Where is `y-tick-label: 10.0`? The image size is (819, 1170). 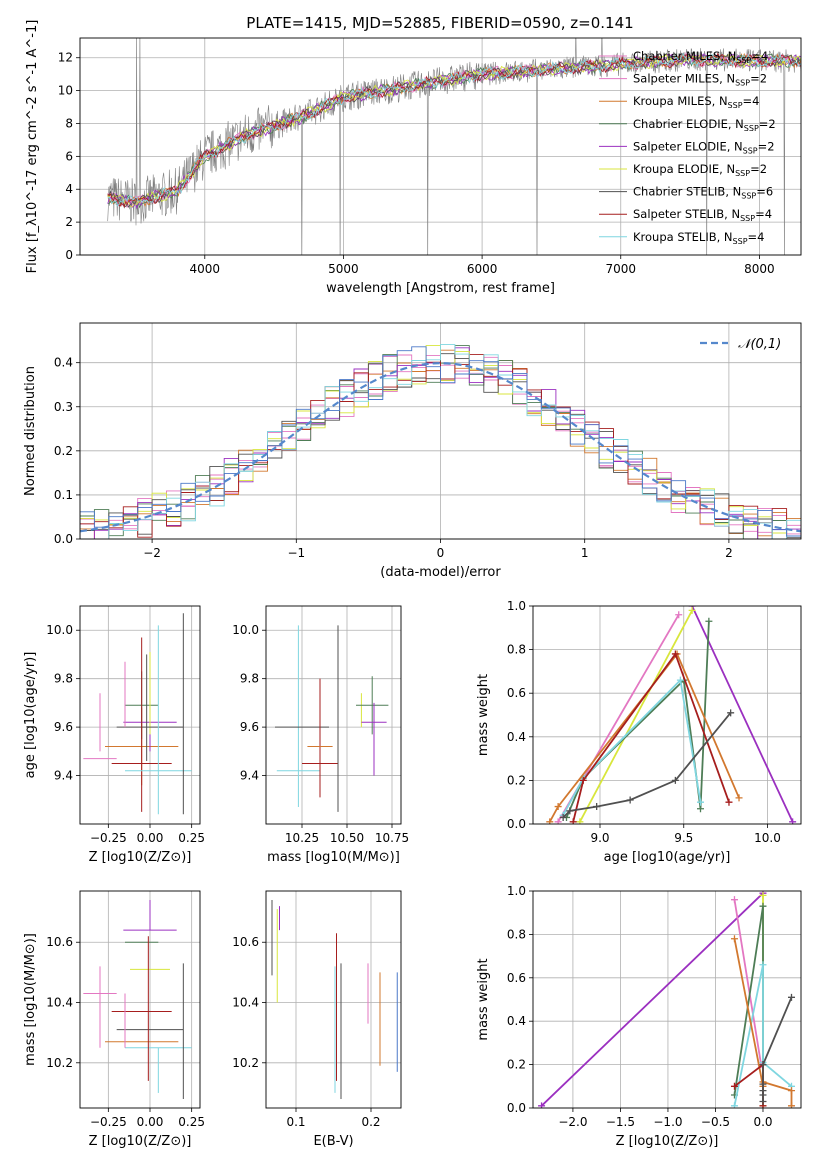 y-tick-label: 10.0 is located at coordinates (59, 630).